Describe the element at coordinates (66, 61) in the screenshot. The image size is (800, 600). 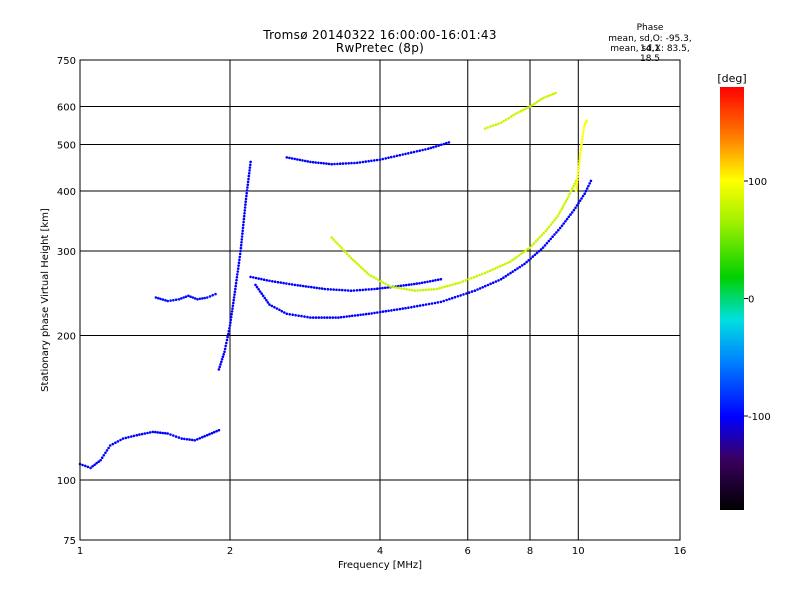
I see `y-tick-label: 750` at that location.